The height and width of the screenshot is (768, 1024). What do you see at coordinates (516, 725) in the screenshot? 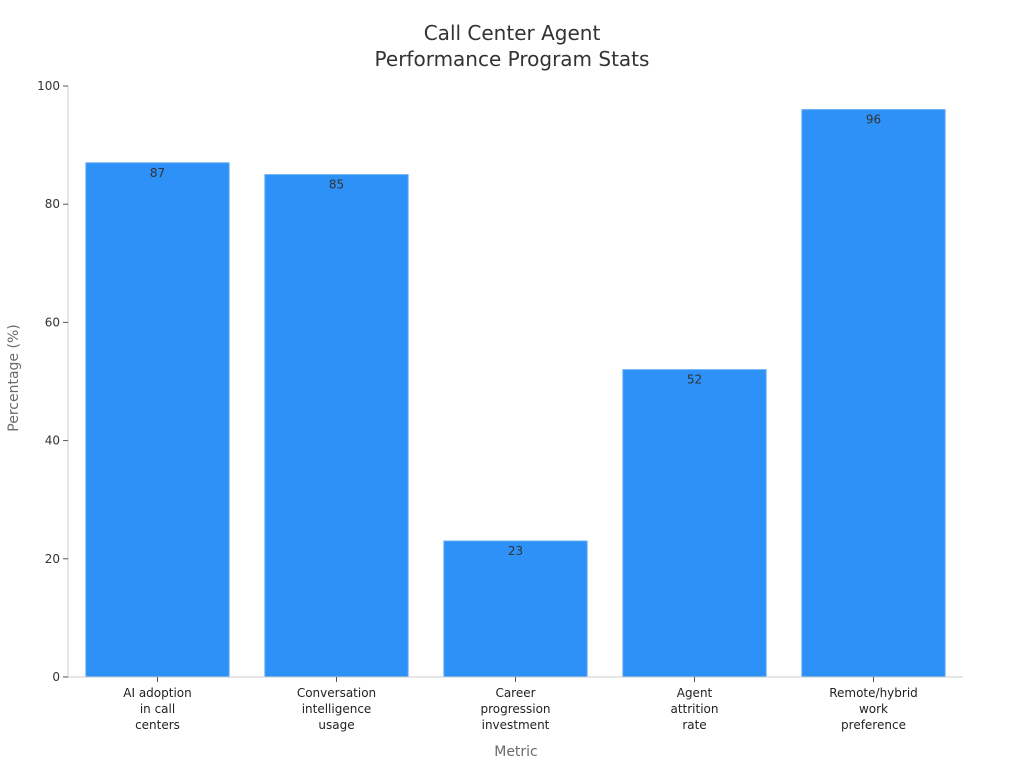
I see `x-tick-label-line: investment` at bounding box center [516, 725].